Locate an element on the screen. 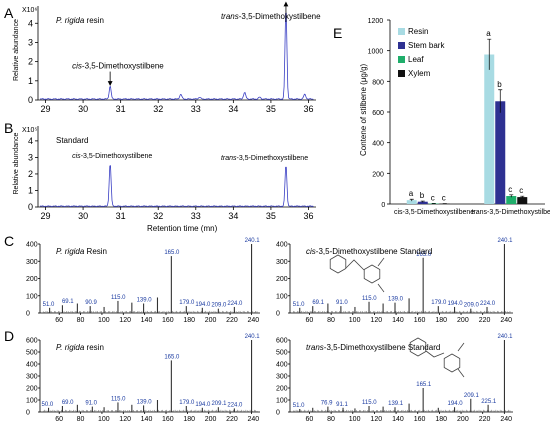 The image size is (550, 432). bar-category-label: cis-3,5-Dimethoxystilbene is located at coordinates (434, 212).